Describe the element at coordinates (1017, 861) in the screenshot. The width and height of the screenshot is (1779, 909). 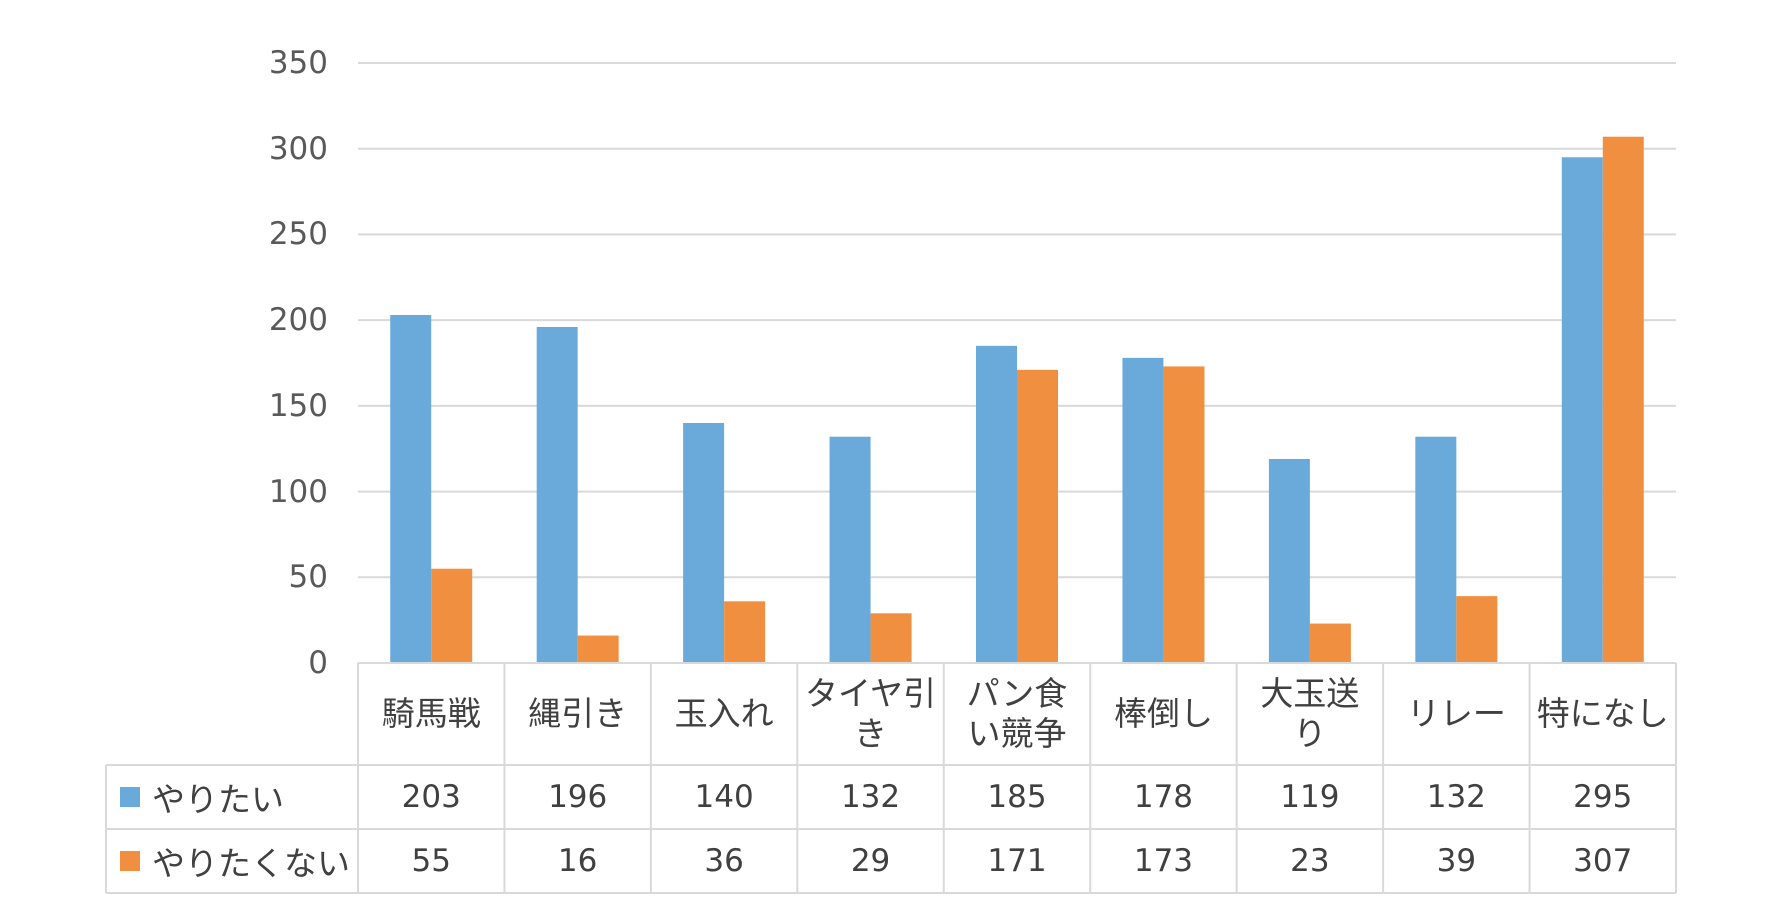
I see `data-table-value: 171` at that location.